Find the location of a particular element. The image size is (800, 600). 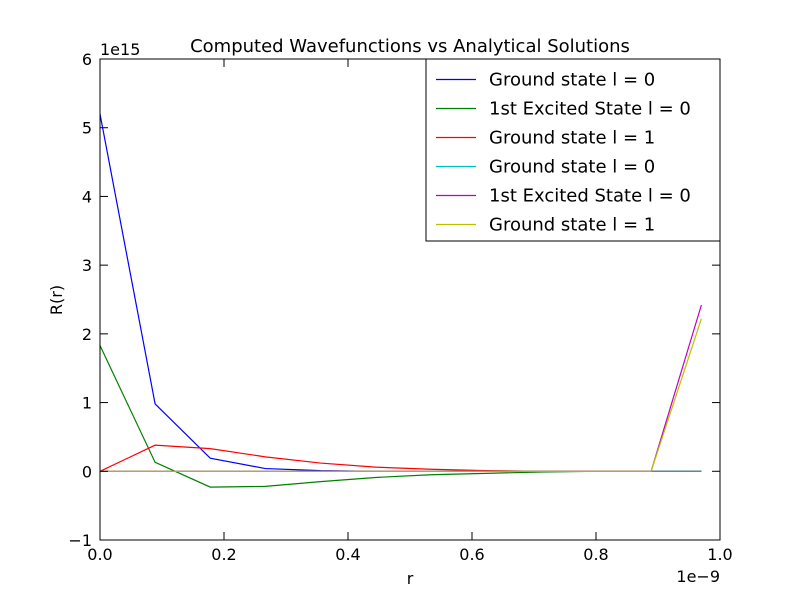

x-tick-label: 0.4 is located at coordinates (347, 554).